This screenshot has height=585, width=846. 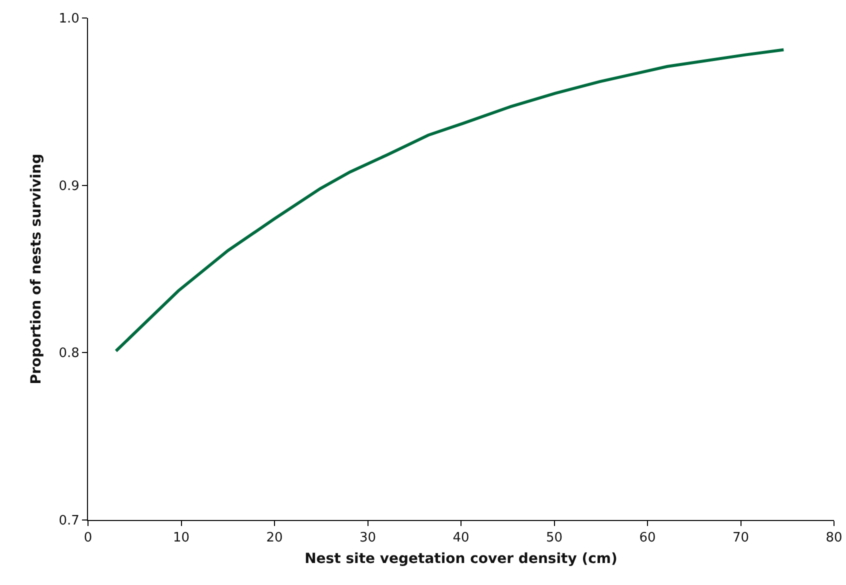 I want to click on x-tick-label: 80, so click(x=834, y=538).